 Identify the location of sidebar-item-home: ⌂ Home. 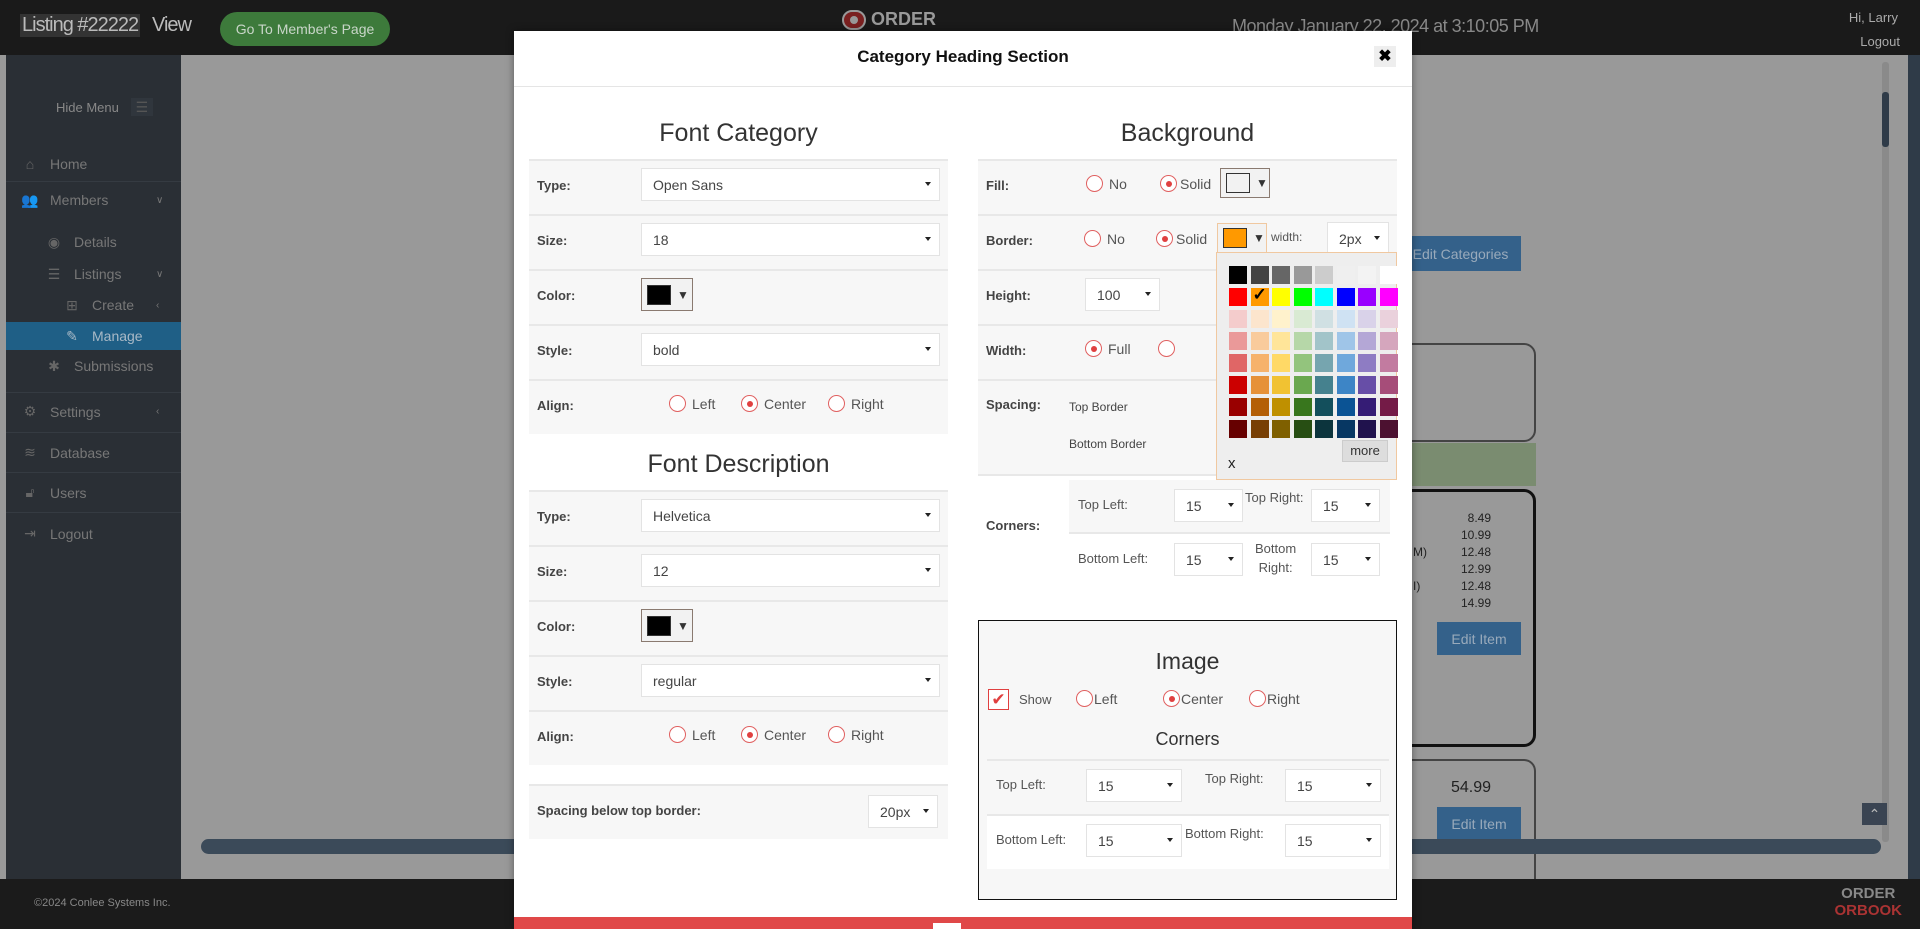
(93, 164).